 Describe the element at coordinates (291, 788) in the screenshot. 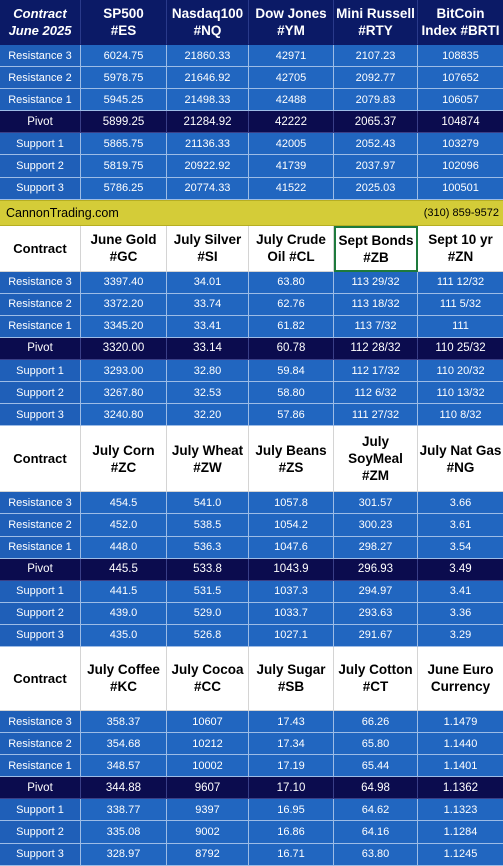

I see `level-value: 17.10` at that location.